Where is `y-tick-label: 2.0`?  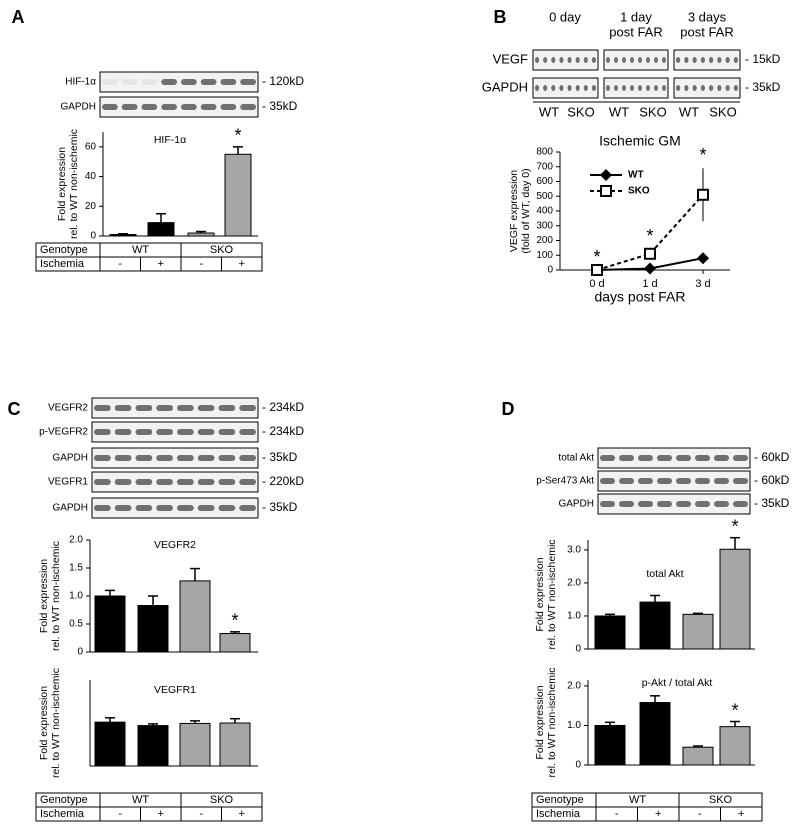 y-tick-label: 2.0 is located at coordinates (76, 540).